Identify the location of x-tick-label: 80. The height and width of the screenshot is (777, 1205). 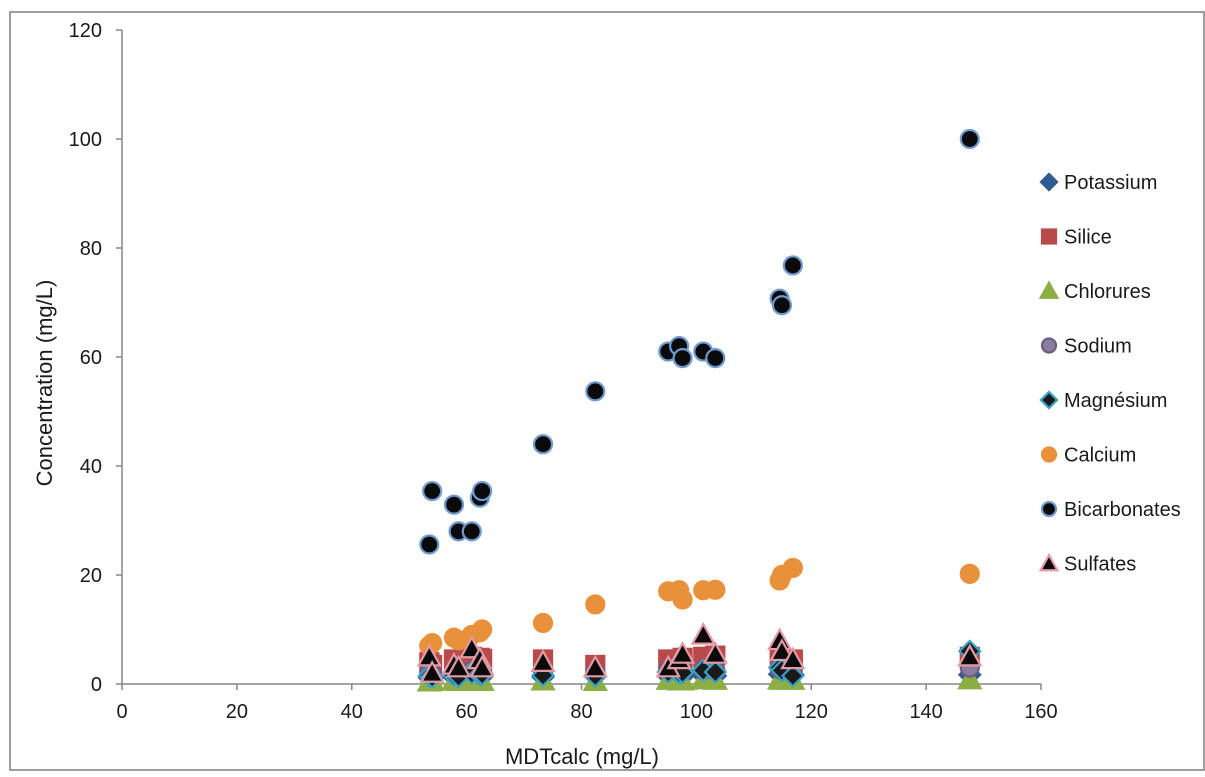
(581, 712).